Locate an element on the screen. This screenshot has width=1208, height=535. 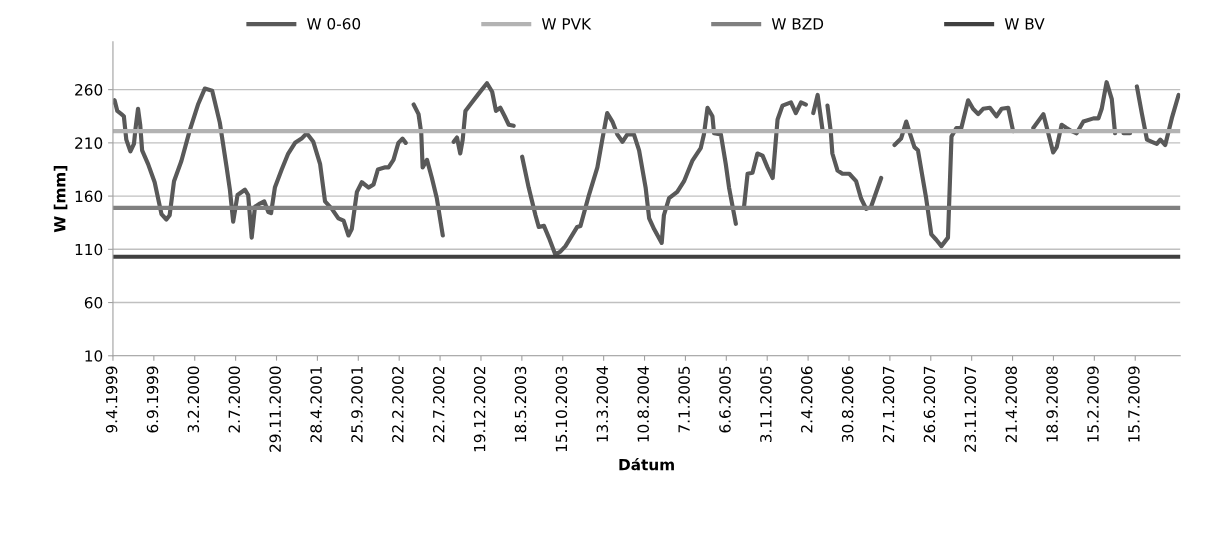
x-tick-label: 18.5.2003 is located at coordinates (520, 404).